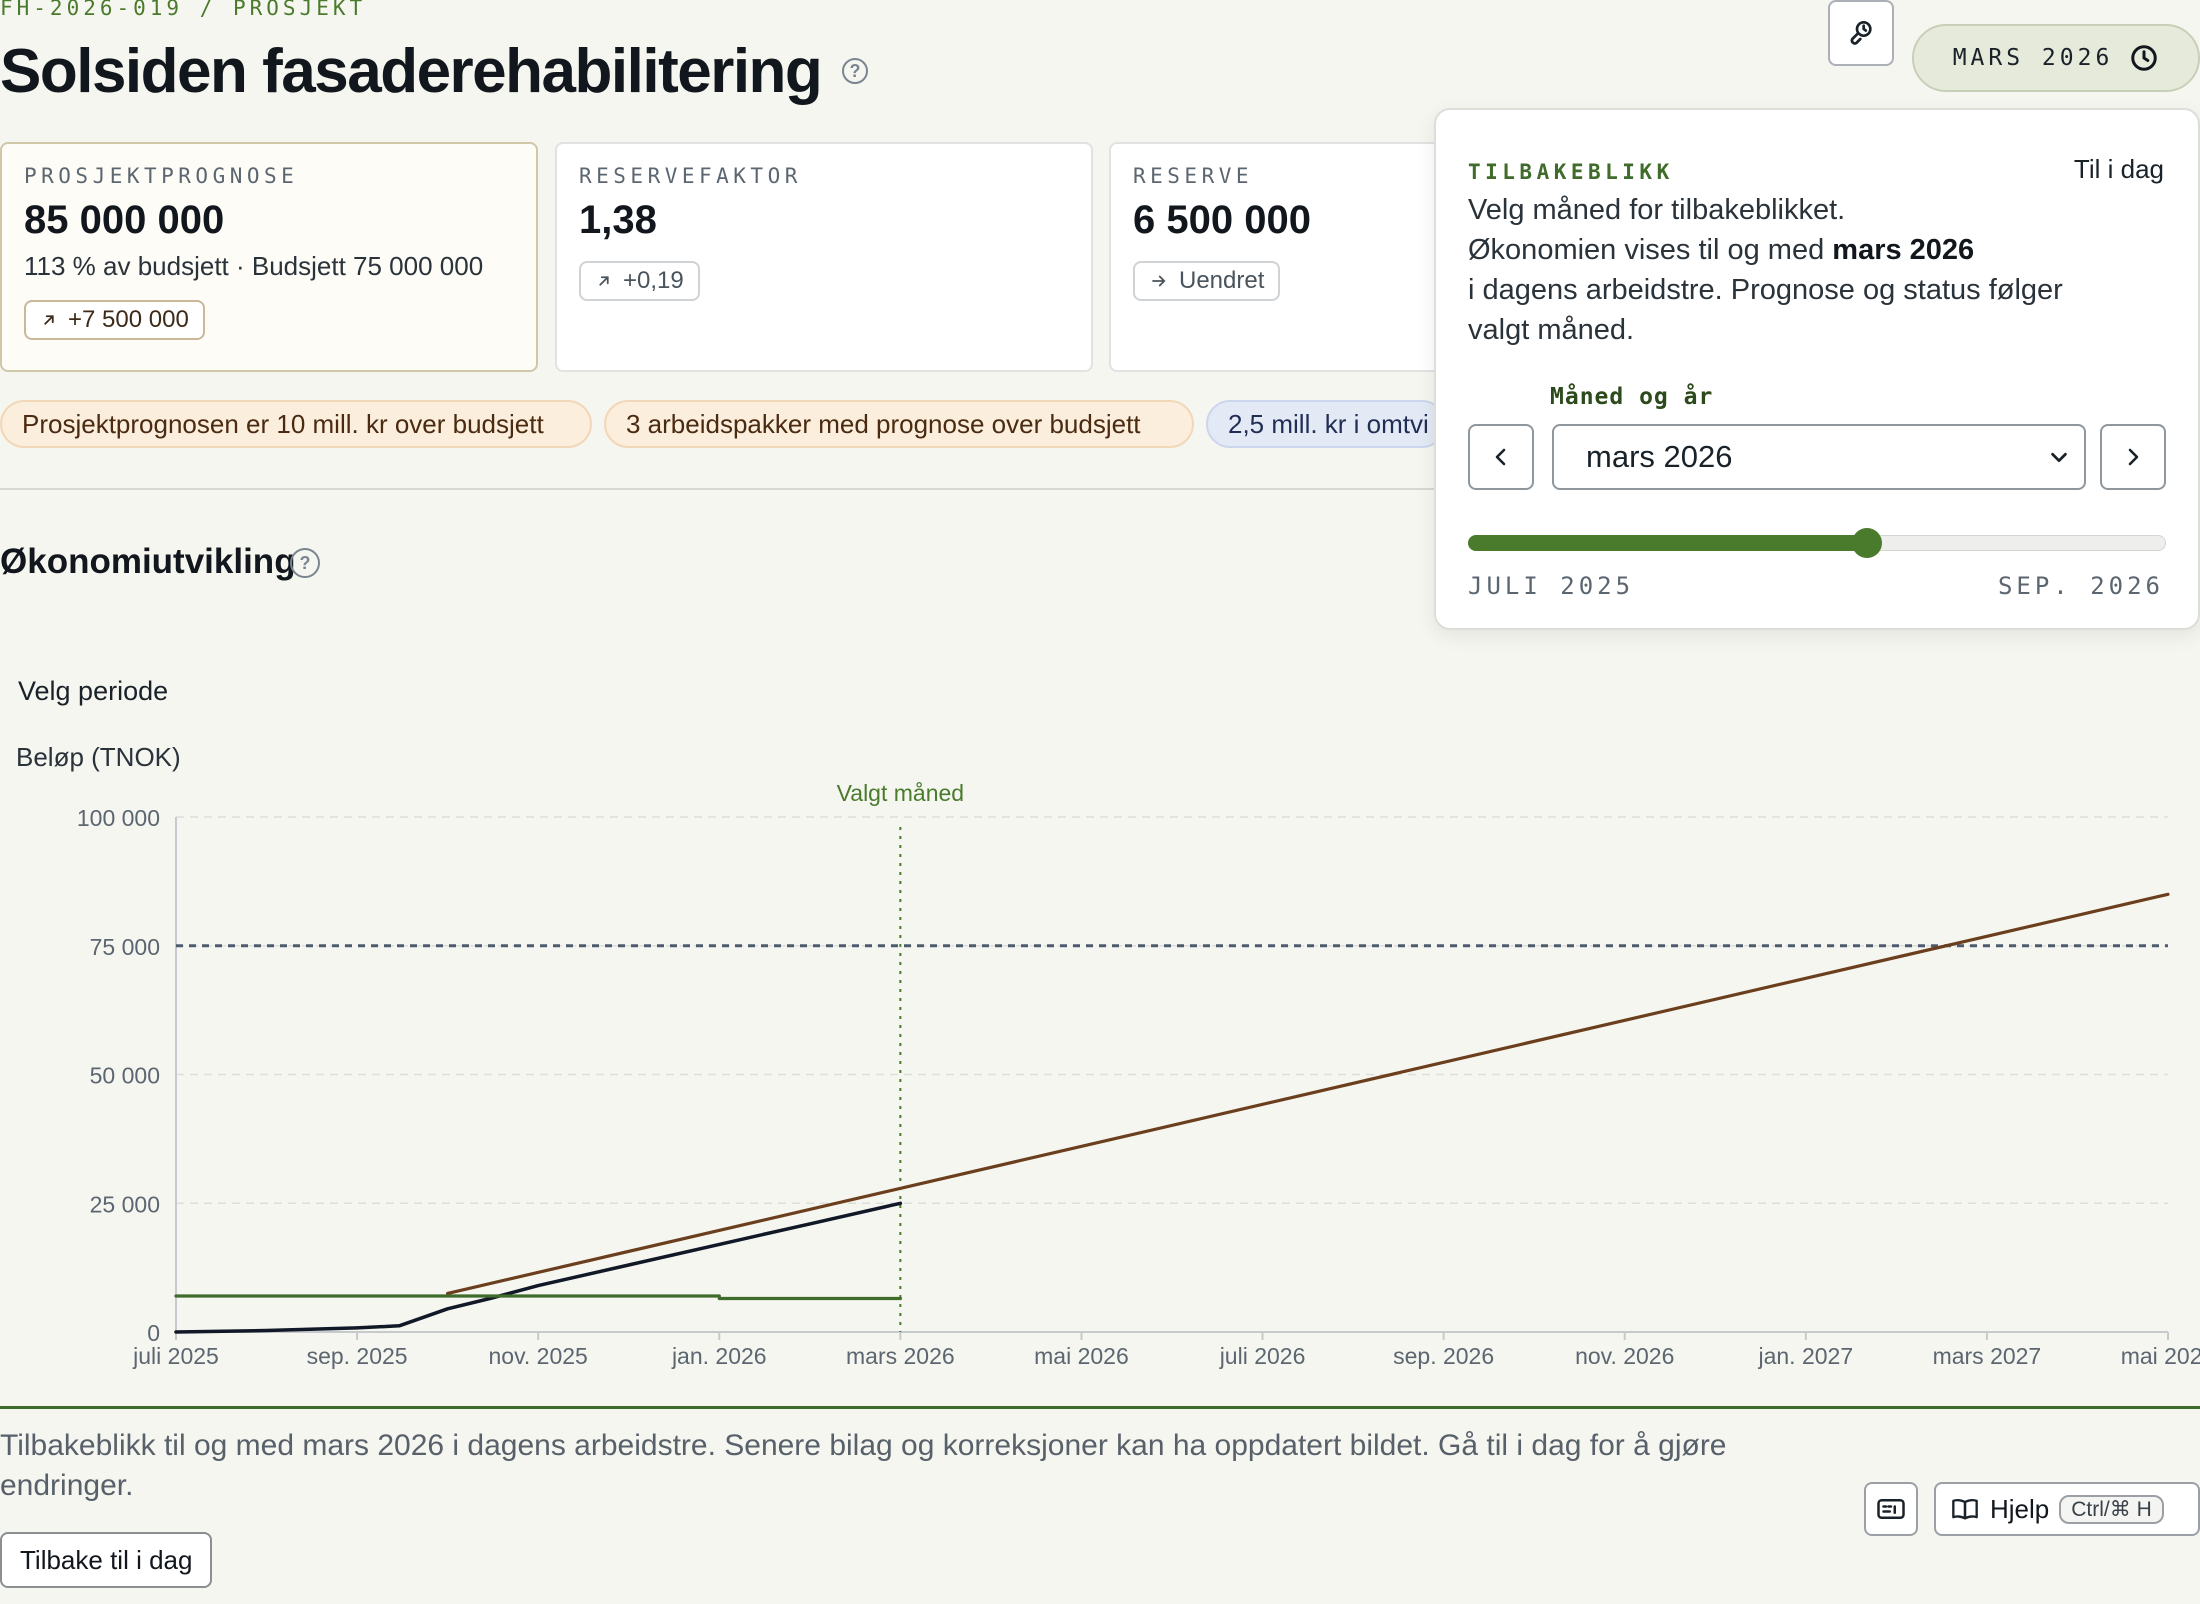 The height and width of the screenshot is (1604, 2200). I want to click on history-month-pill: MARS 2026, so click(2056, 58).